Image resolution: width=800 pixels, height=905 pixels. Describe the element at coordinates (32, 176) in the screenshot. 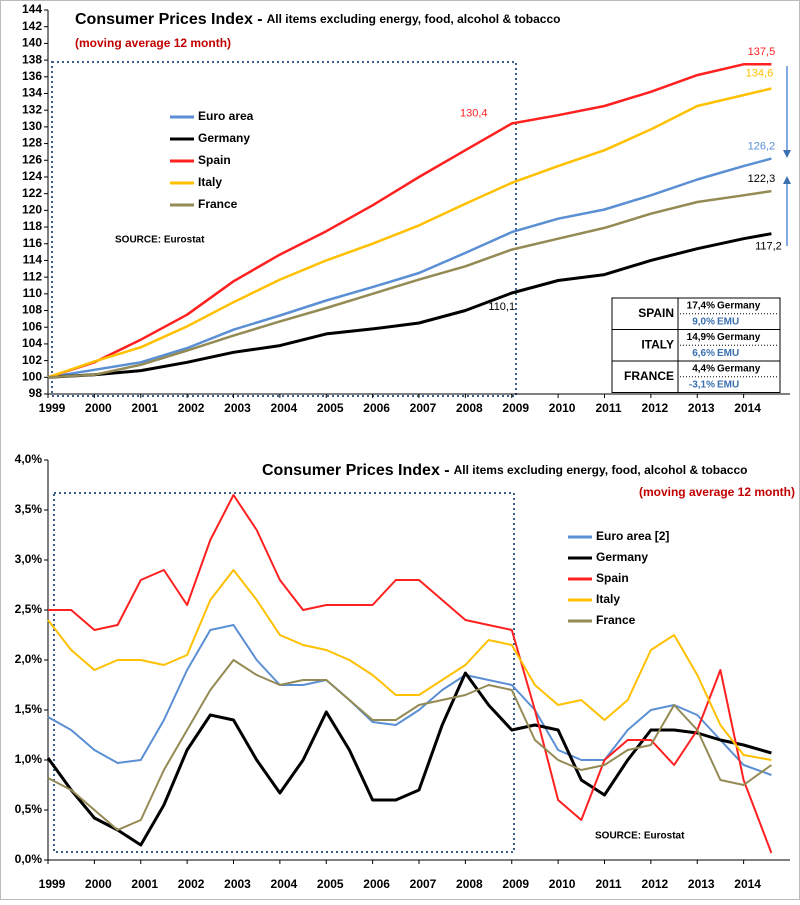

I see `y-tick-label: 124` at that location.